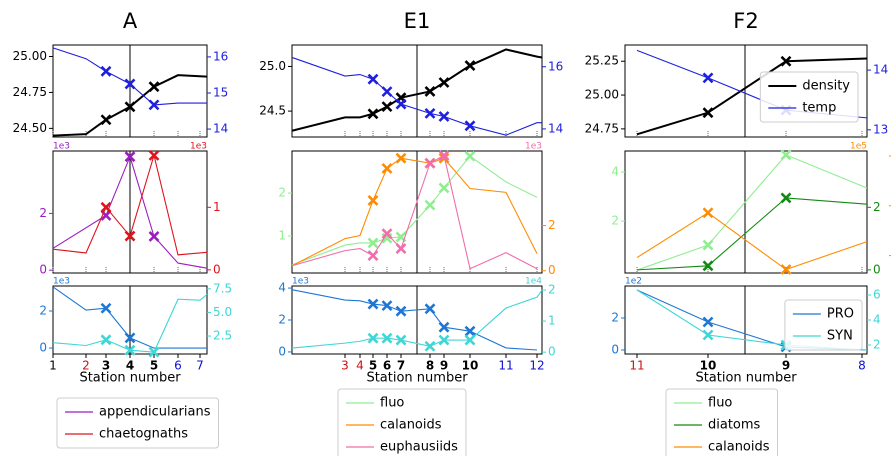 Image resolution: width=891 pixels, height=456 pixels. What do you see at coordinates (734, 425) in the screenshot?
I see `legend-label: diatoms` at bounding box center [734, 425].